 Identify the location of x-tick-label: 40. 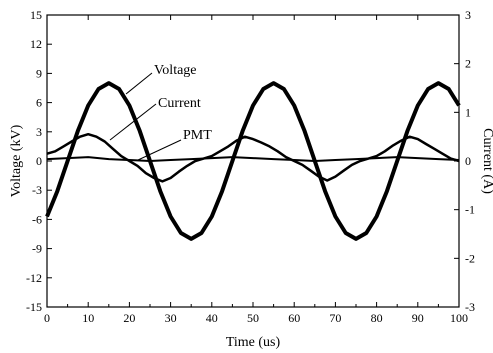
(212, 318).